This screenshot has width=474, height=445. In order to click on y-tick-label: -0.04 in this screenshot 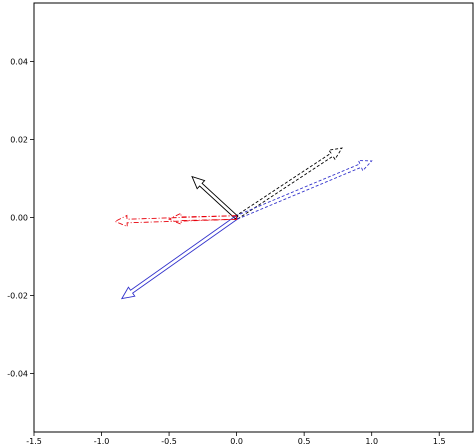, I will do `click(17, 374)`.